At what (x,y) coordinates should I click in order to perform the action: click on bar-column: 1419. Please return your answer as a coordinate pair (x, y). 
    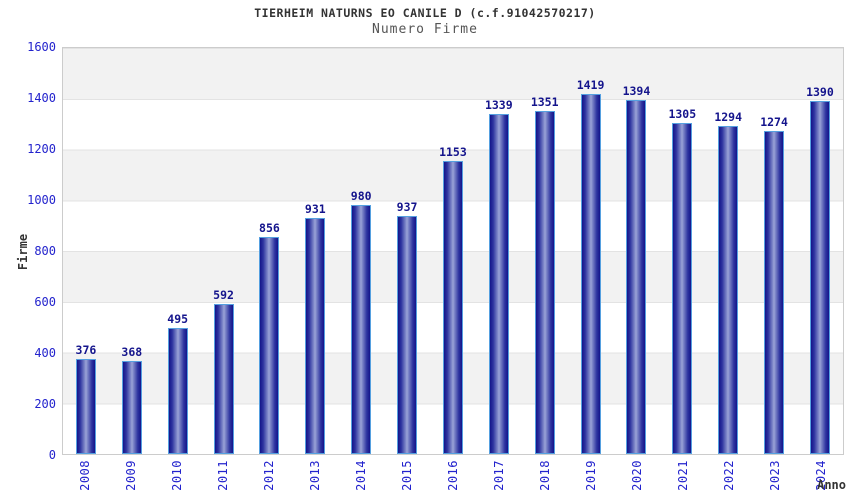
    Looking at the image, I should click on (591, 251).